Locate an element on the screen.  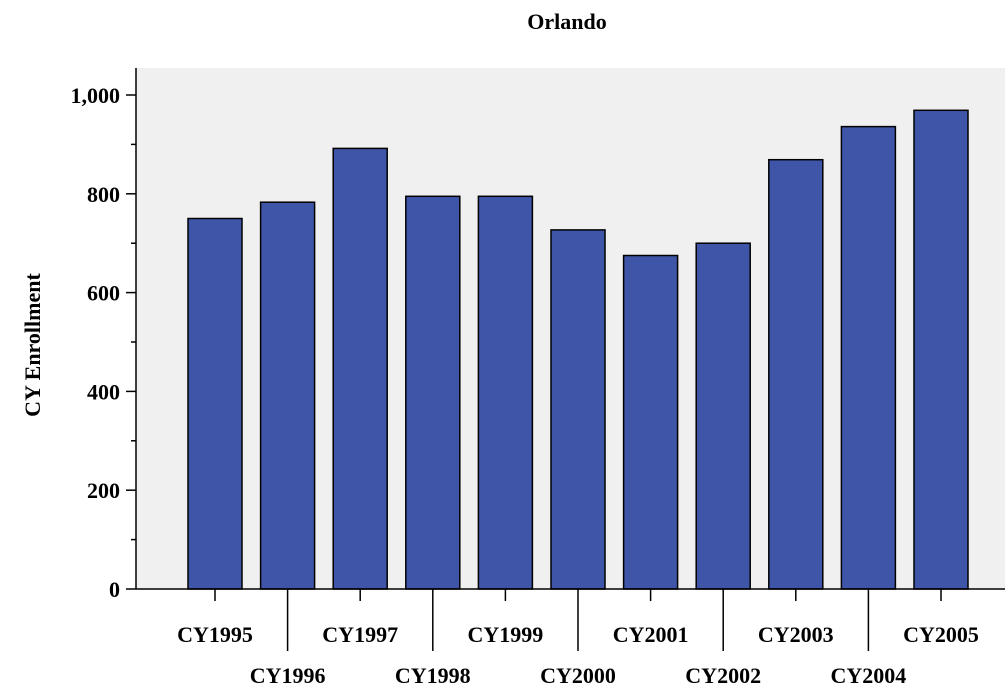
bar-cy1996 is located at coordinates (287, 395).